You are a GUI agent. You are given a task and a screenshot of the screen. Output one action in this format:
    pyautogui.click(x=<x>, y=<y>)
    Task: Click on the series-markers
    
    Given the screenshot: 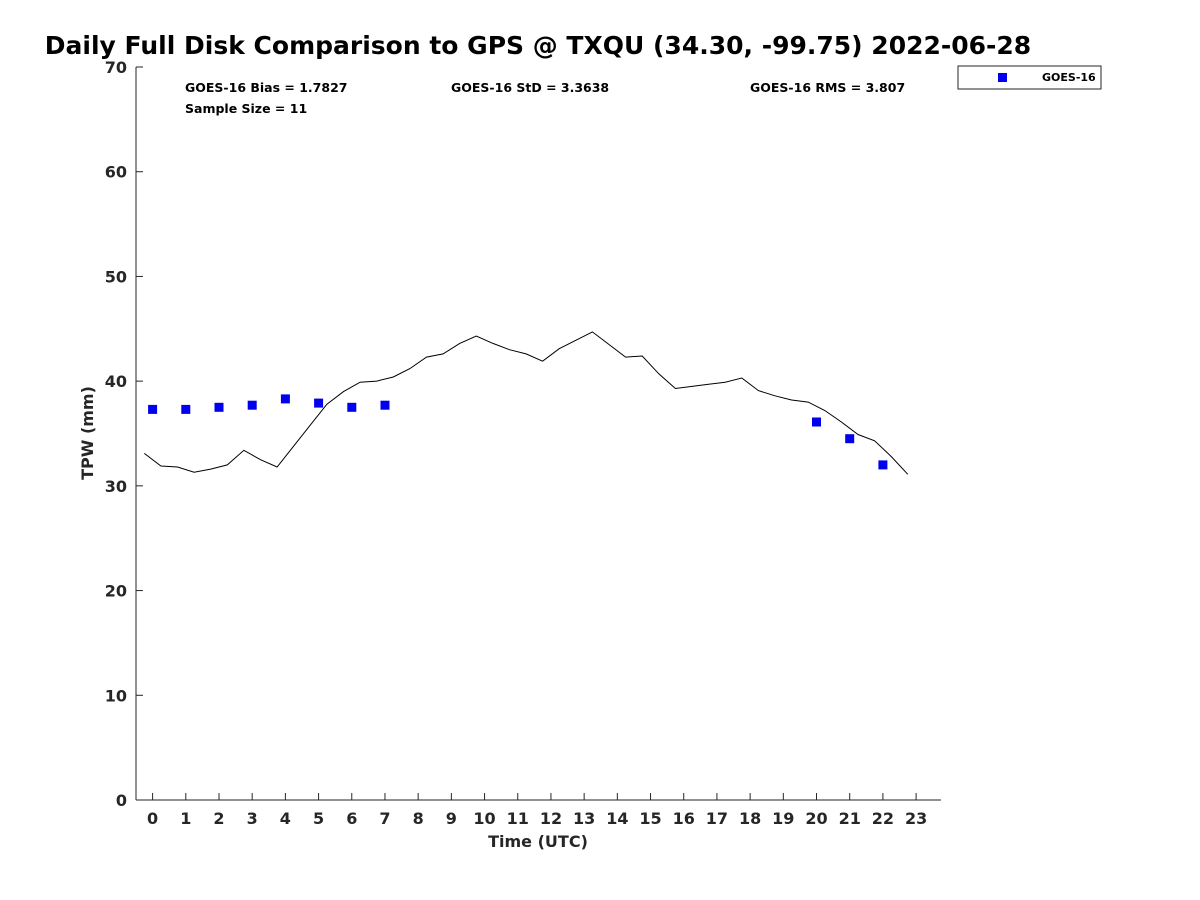 What is the action you would take?
    pyautogui.click(x=518, y=432)
    